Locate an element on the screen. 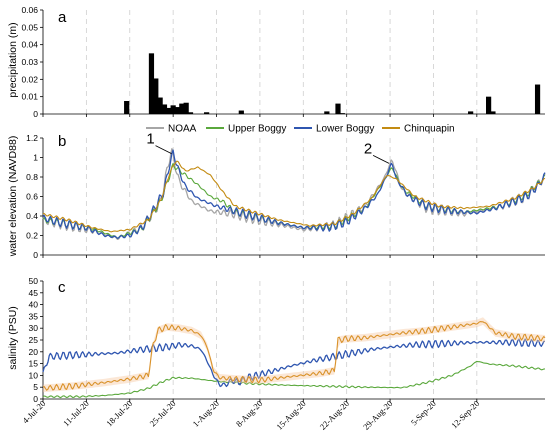  y-tick-label: 0.02 is located at coordinates (29, 79).